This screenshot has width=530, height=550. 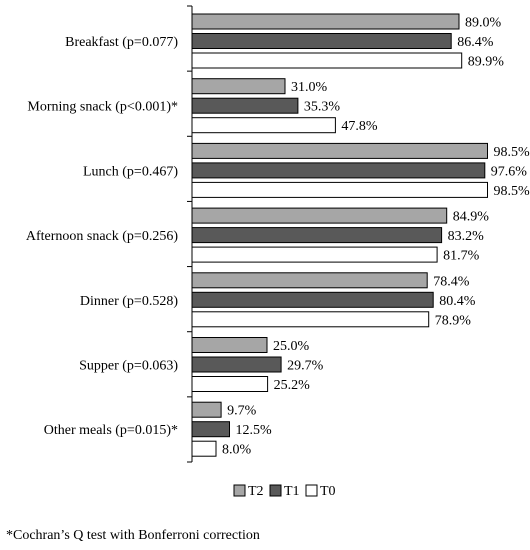 What do you see at coordinates (291, 346) in the screenshot?
I see `data-label: 25.0%` at bounding box center [291, 346].